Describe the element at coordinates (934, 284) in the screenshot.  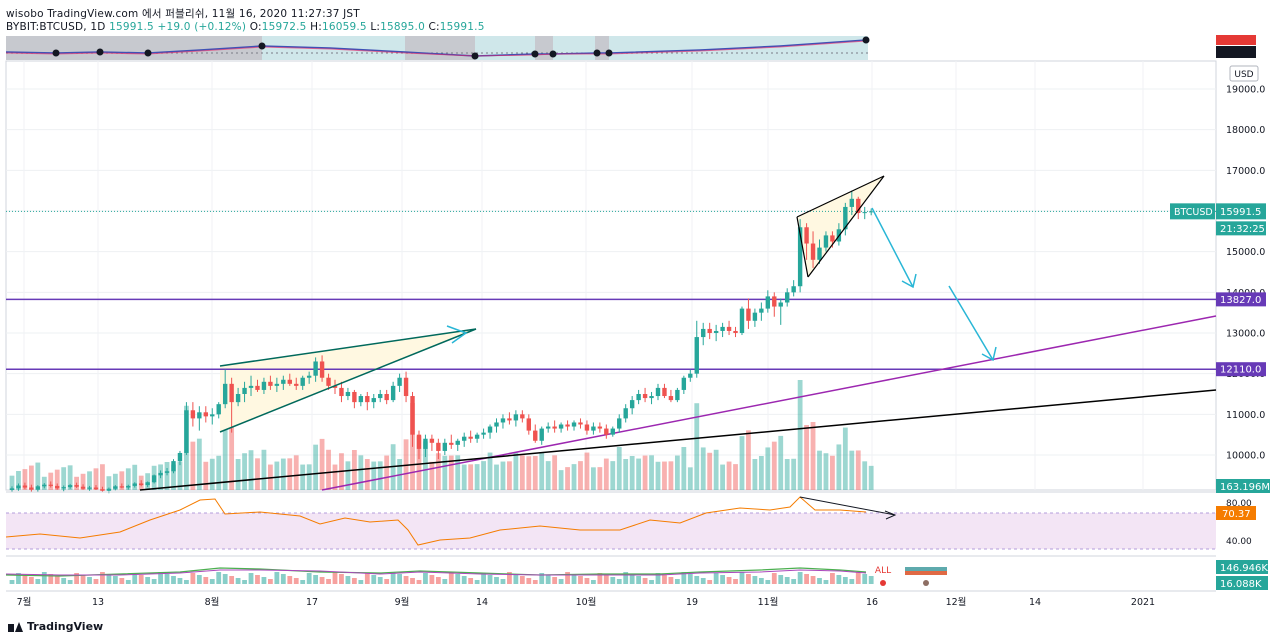
I see `projection-arrows` at that location.